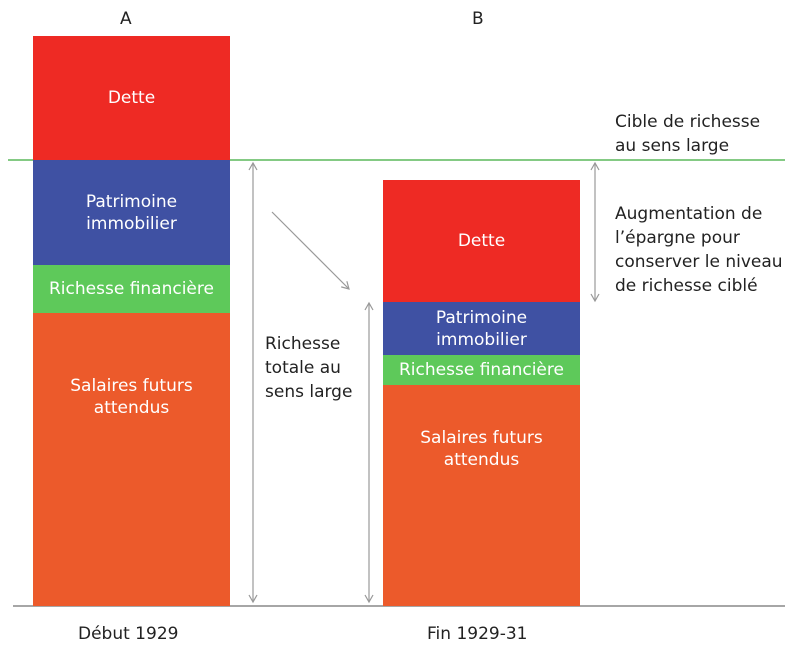 The height and width of the screenshot is (664, 810). What do you see at coordinates (131, 459) in the screenshot?
I see `bar-a-salaires: Salaires futurs attendus` at bounding box center [131, 459].